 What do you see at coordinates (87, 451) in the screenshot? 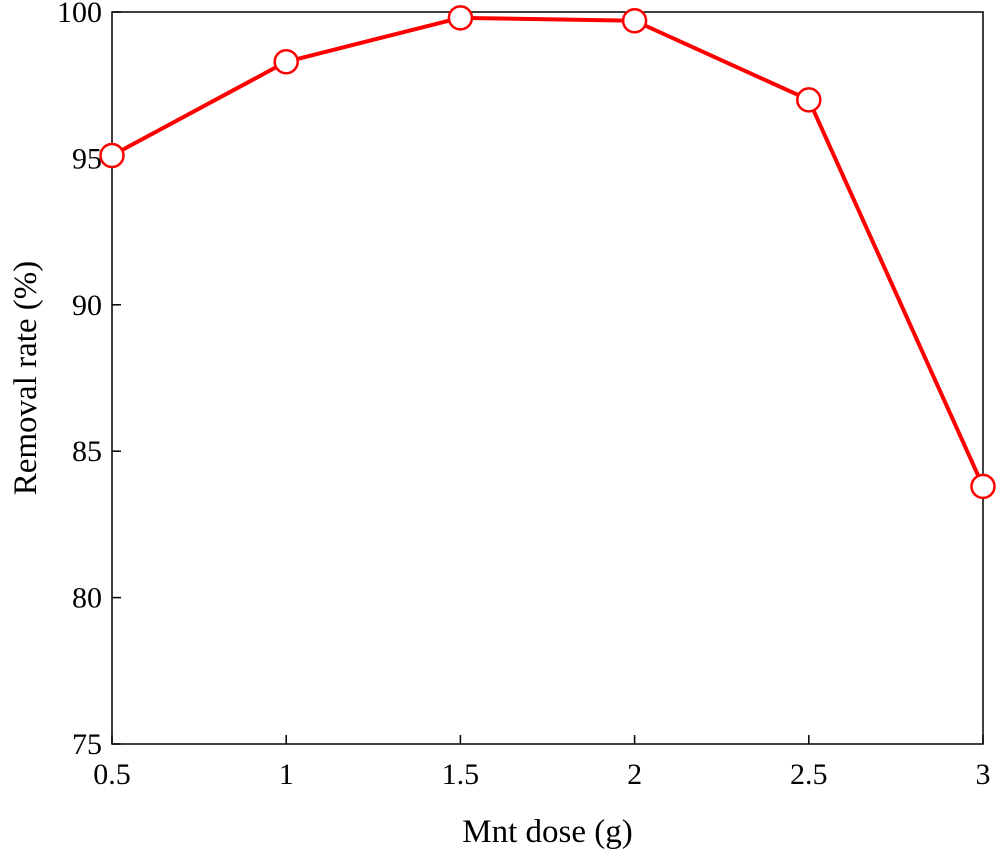
I see `y-tick-label-85: 85` at bounding box center [87, 451].